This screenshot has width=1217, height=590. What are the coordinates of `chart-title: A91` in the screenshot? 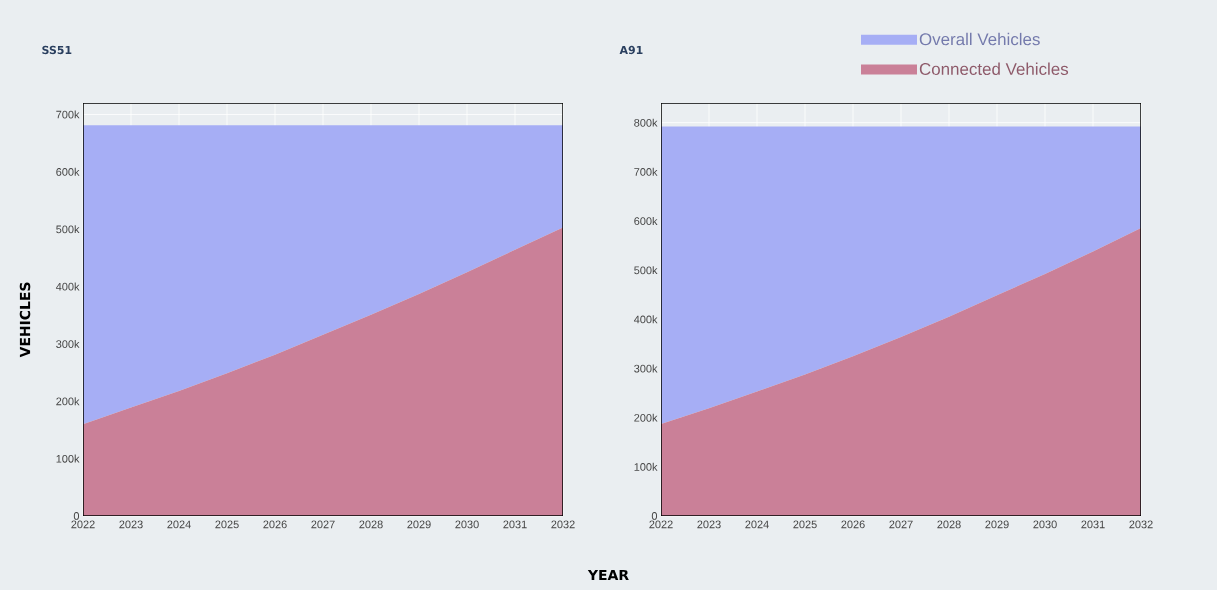 It's located at (631, 50).